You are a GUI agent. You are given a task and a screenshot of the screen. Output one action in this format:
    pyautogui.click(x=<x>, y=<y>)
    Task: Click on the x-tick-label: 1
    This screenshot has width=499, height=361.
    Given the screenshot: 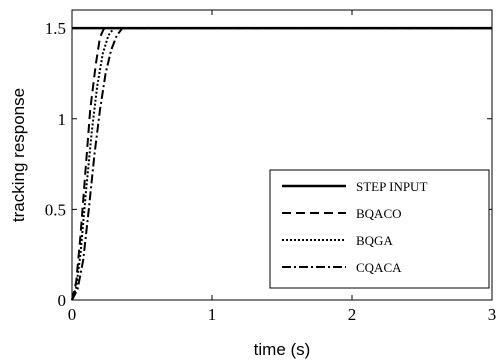 What is the action you would take?
    pyautogui.click(x=212, y=314)
    